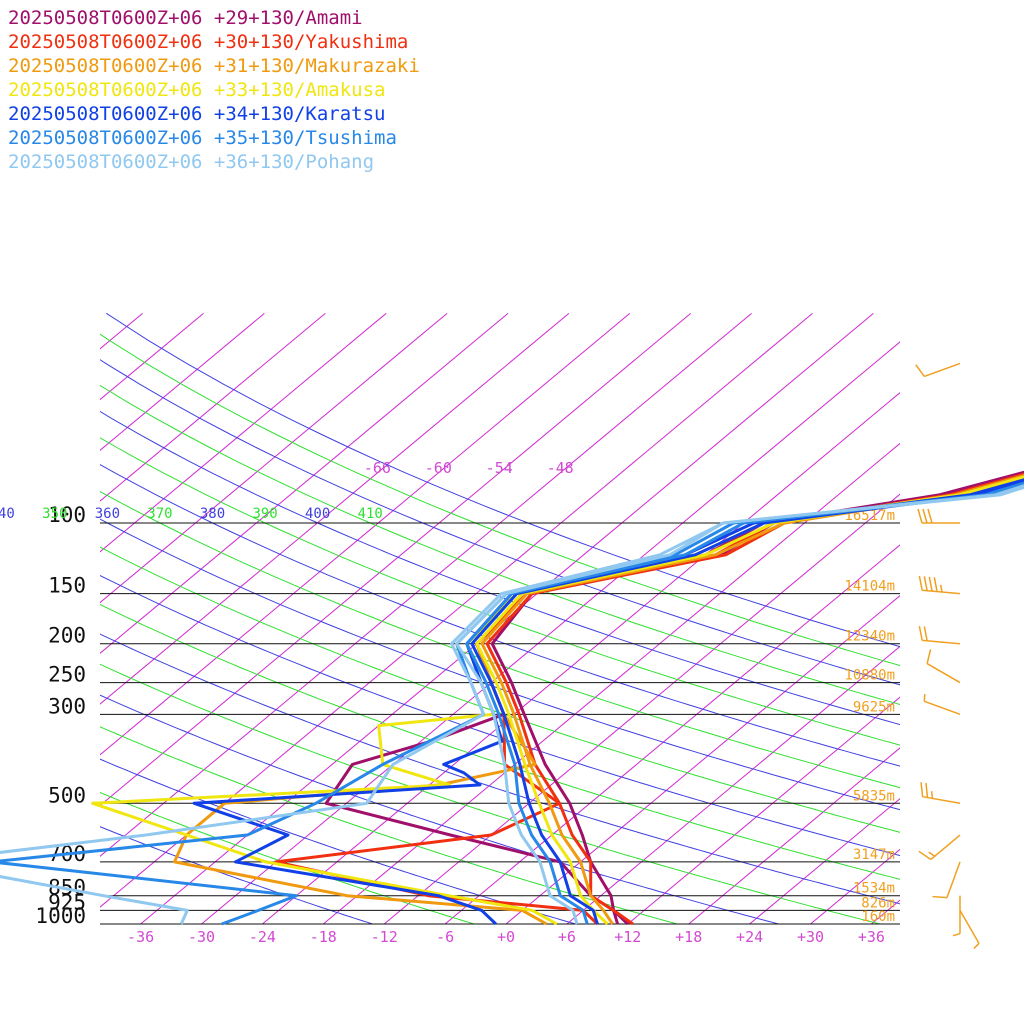  Describe the element at coordinates (445, 937) in the screenshot. I see `temperature-tick-label: -6` at that location.